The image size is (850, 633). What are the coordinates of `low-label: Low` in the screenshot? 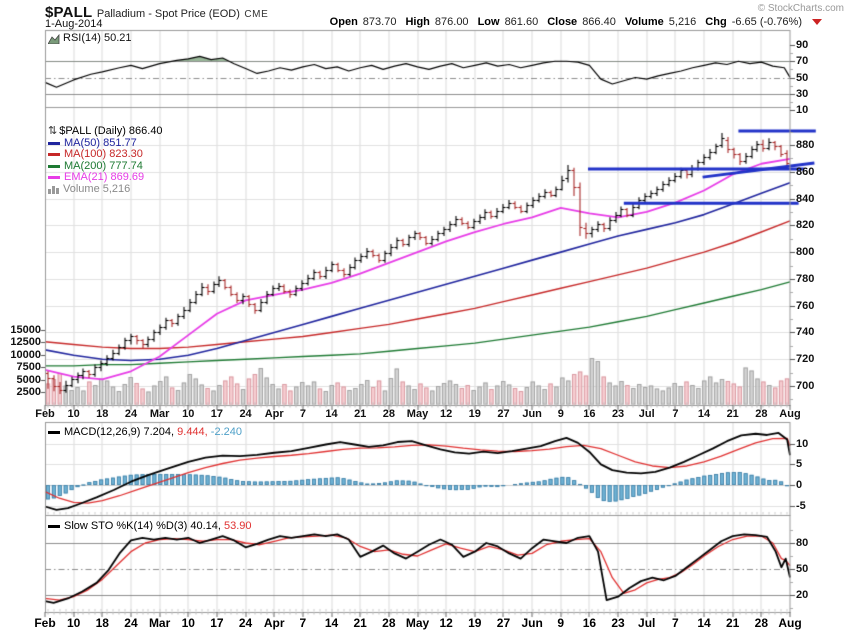 It's located at (488, 22).